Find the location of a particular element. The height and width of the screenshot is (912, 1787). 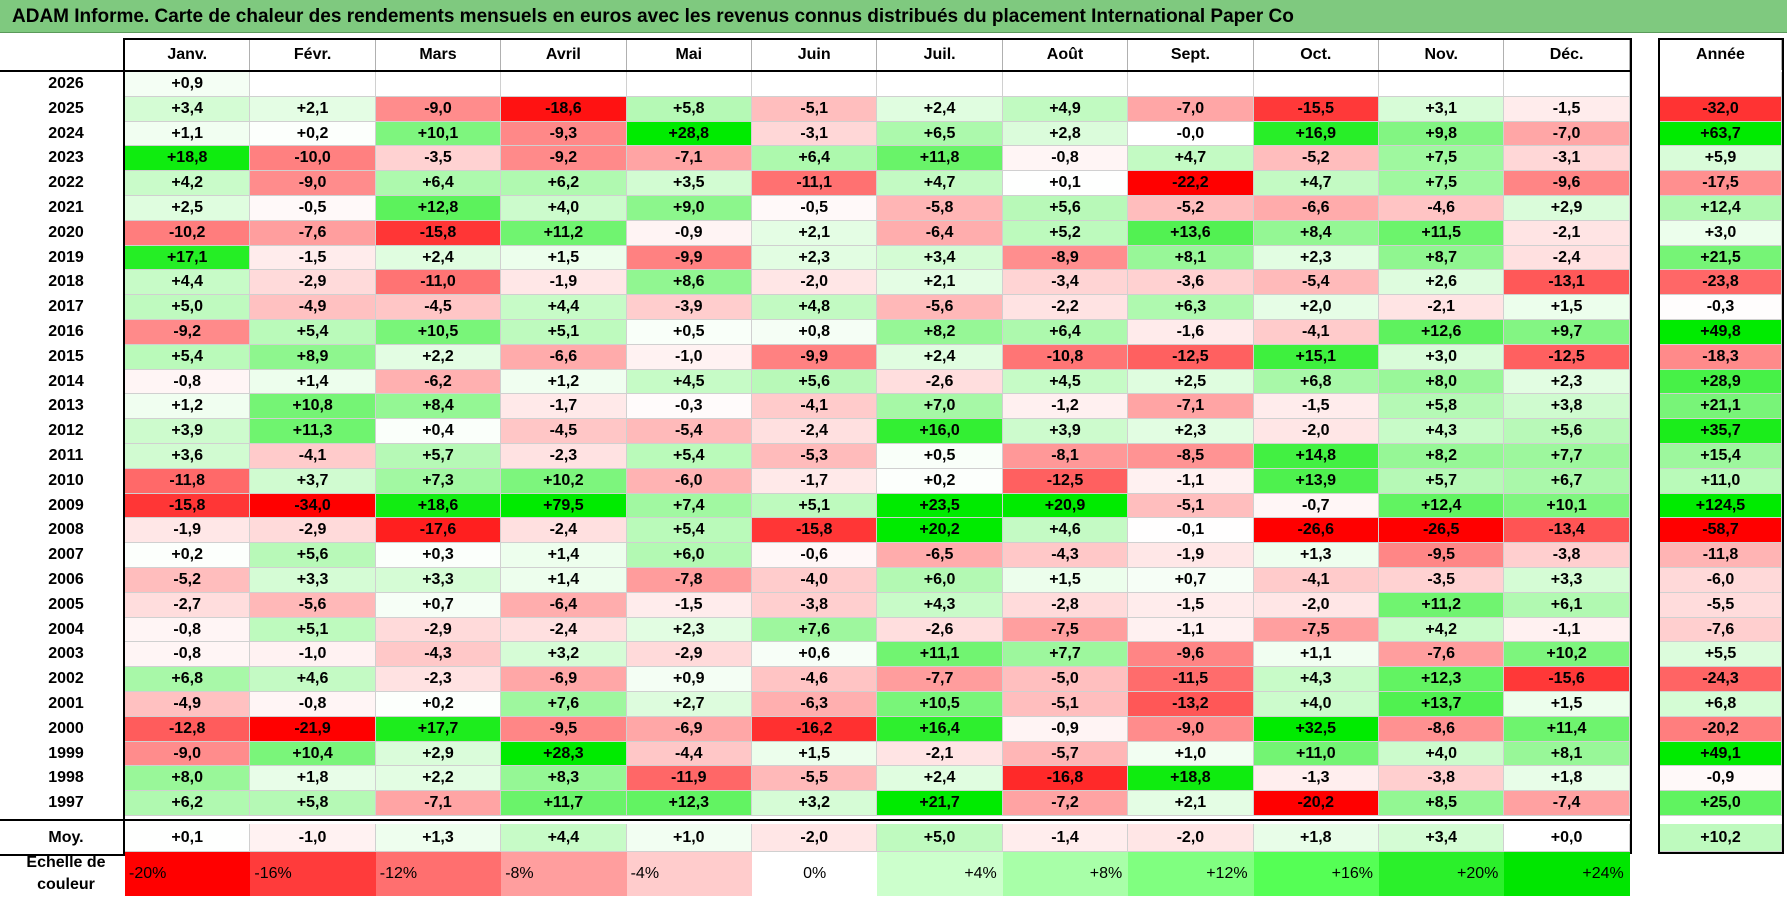

heatmap-cell: -1,9 is located at coordinates (188, 531).